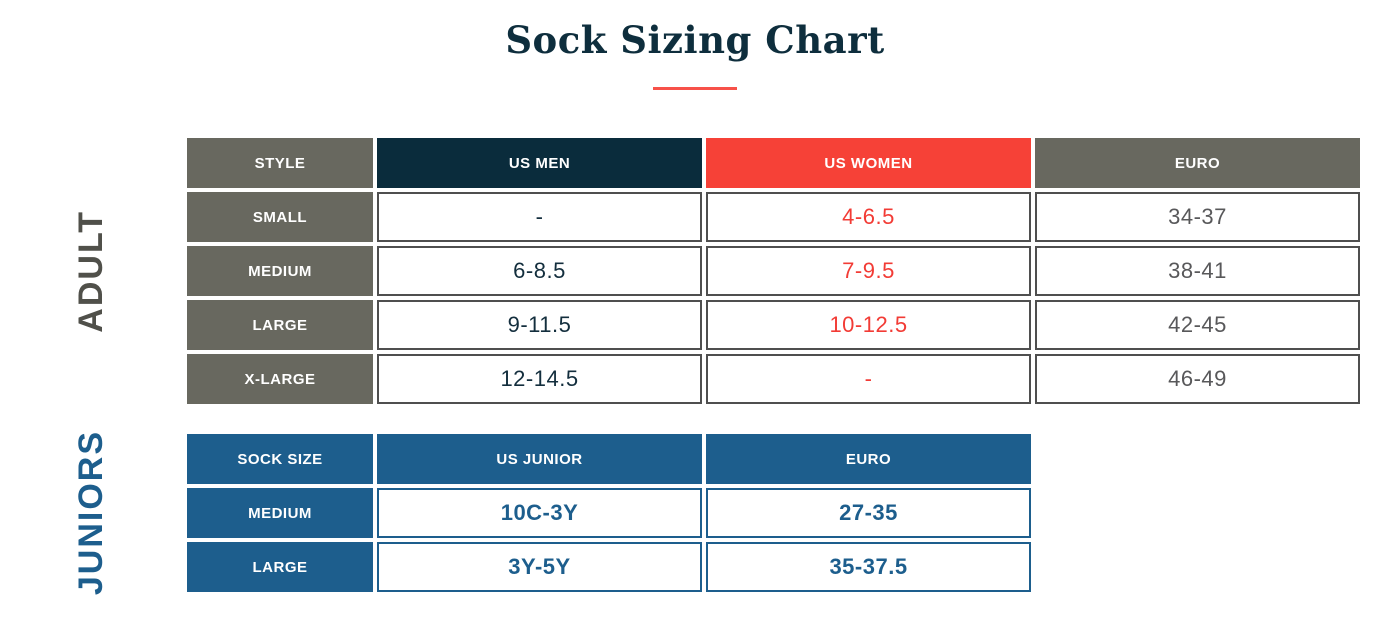  What do you see at coordinates (280, 163) in the screenshot?
I see `adult-header-style: STYLE` at bounding box center [280, 163].